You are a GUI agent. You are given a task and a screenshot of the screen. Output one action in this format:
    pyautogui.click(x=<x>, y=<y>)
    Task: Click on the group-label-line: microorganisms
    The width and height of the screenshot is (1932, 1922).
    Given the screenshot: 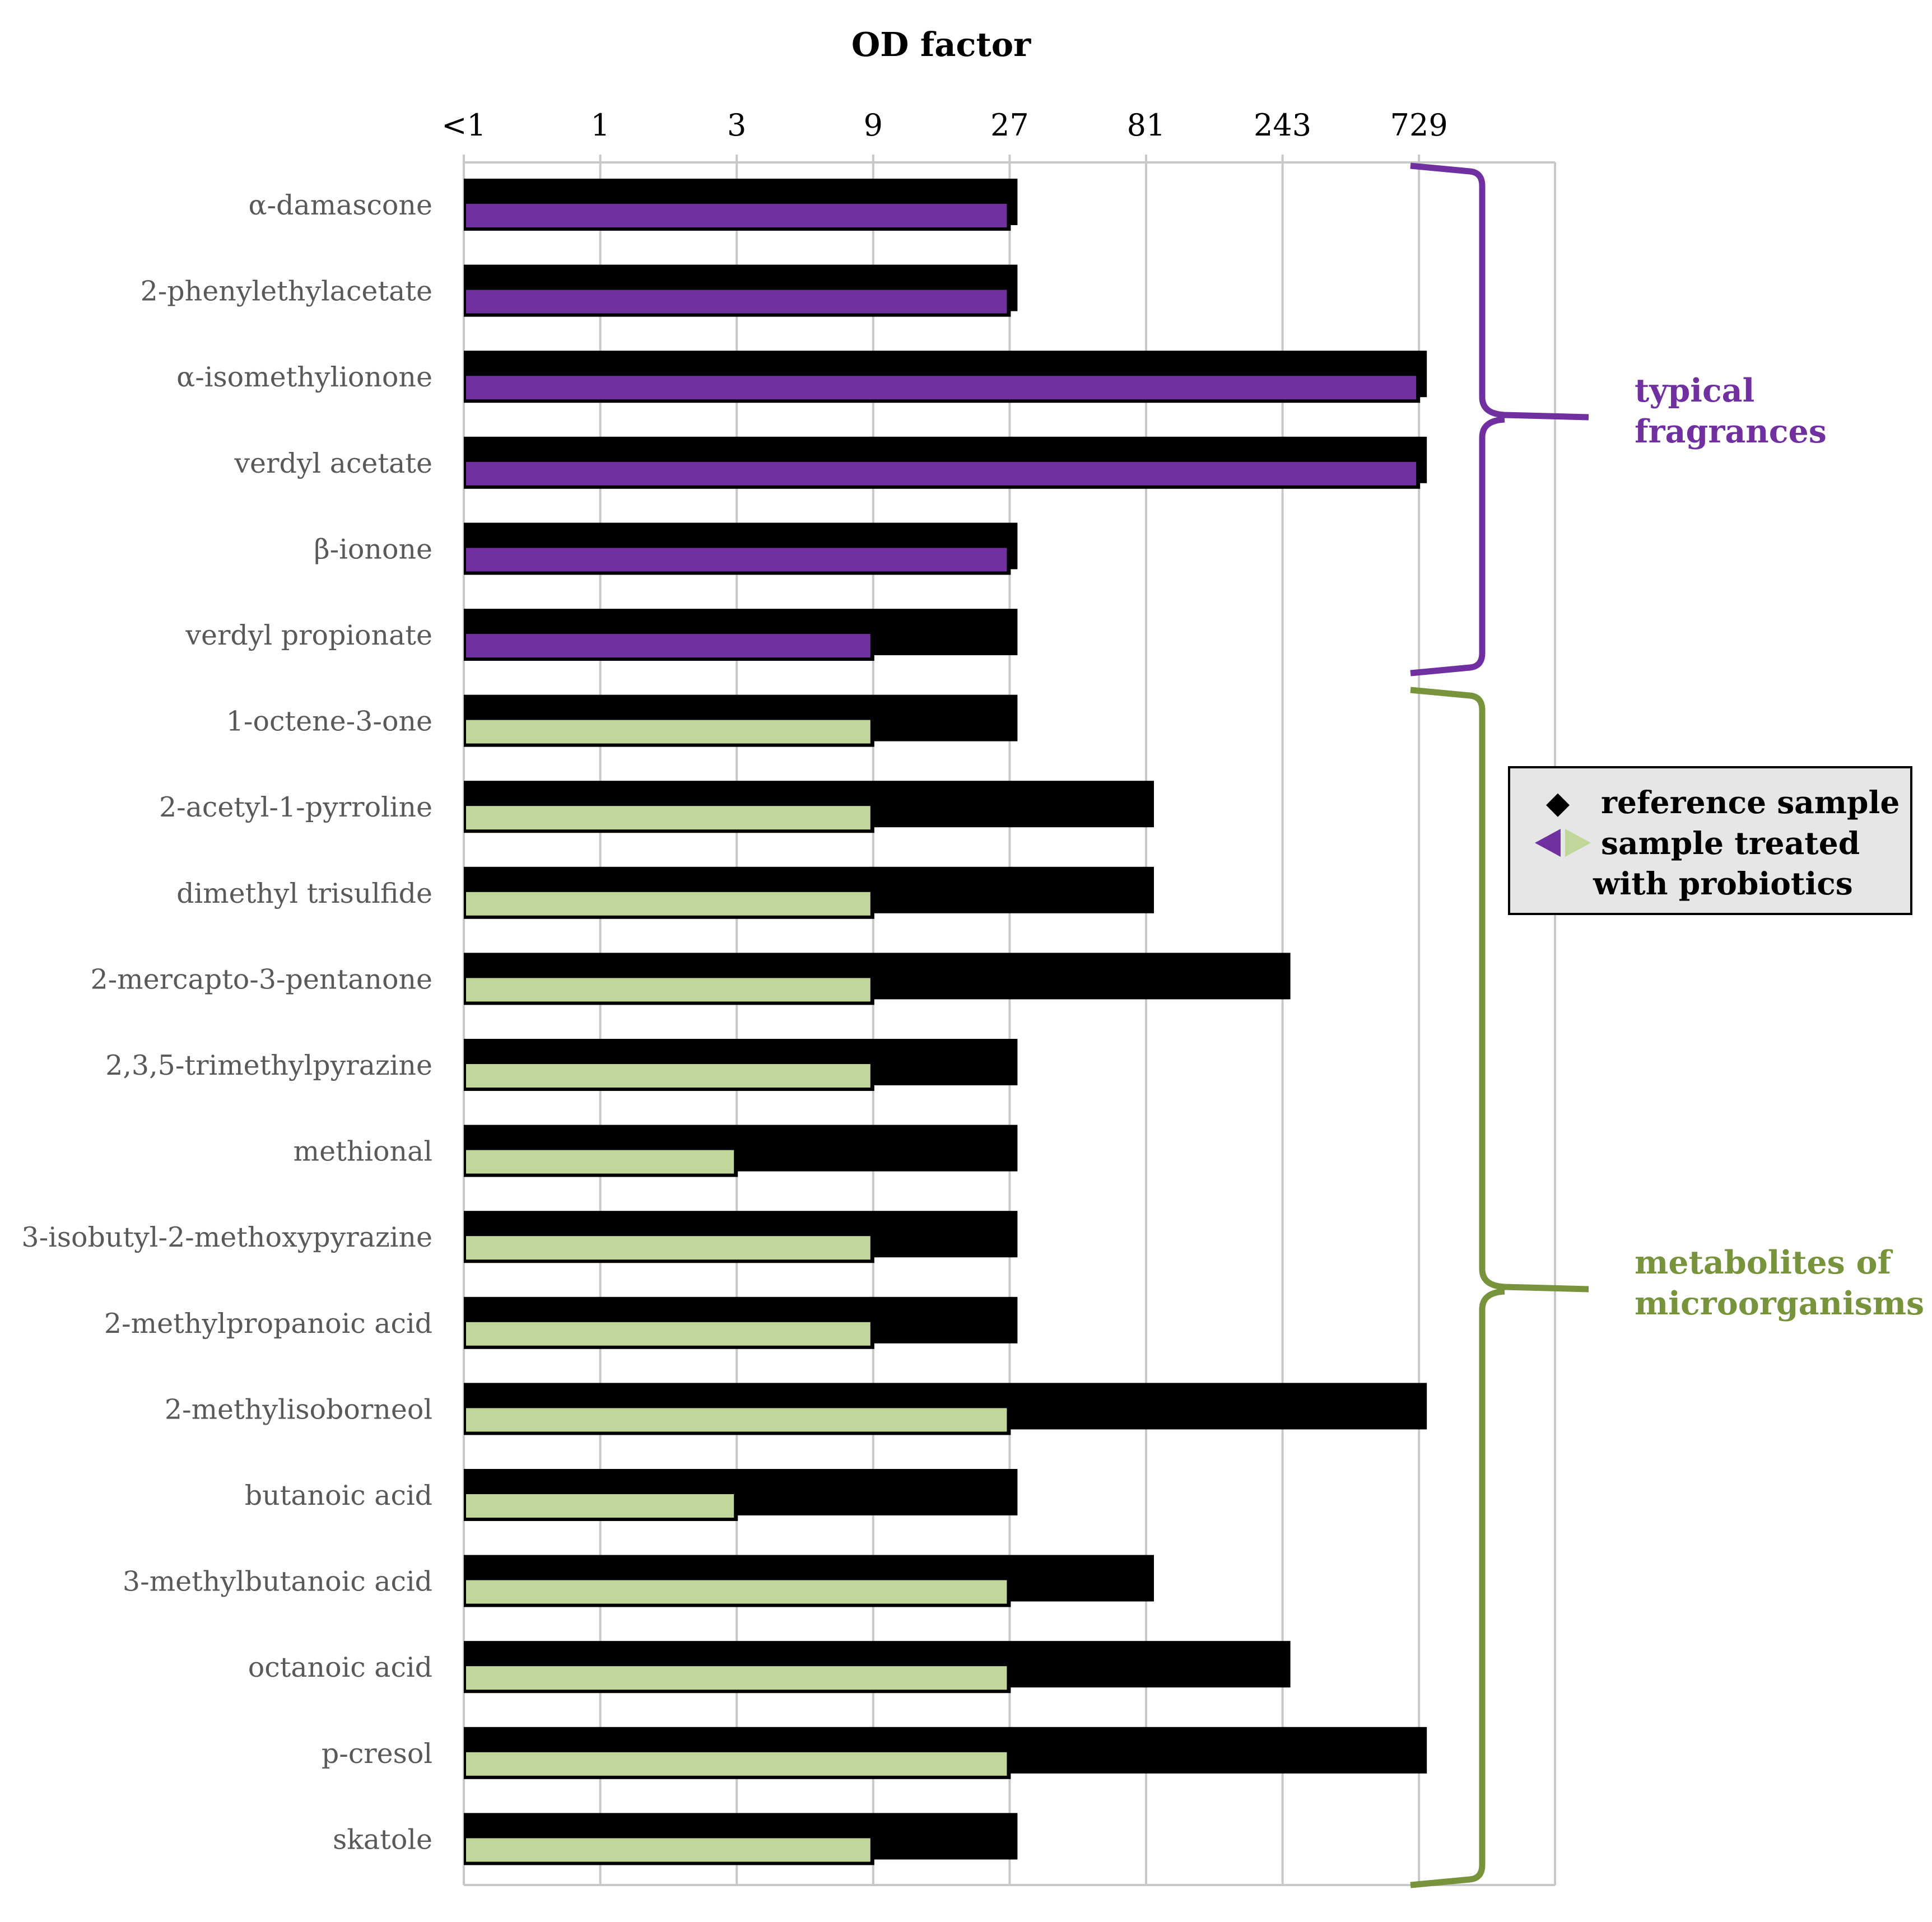 What is the action you would take?
    pyautogui.click(x=1780, y=1303)
    